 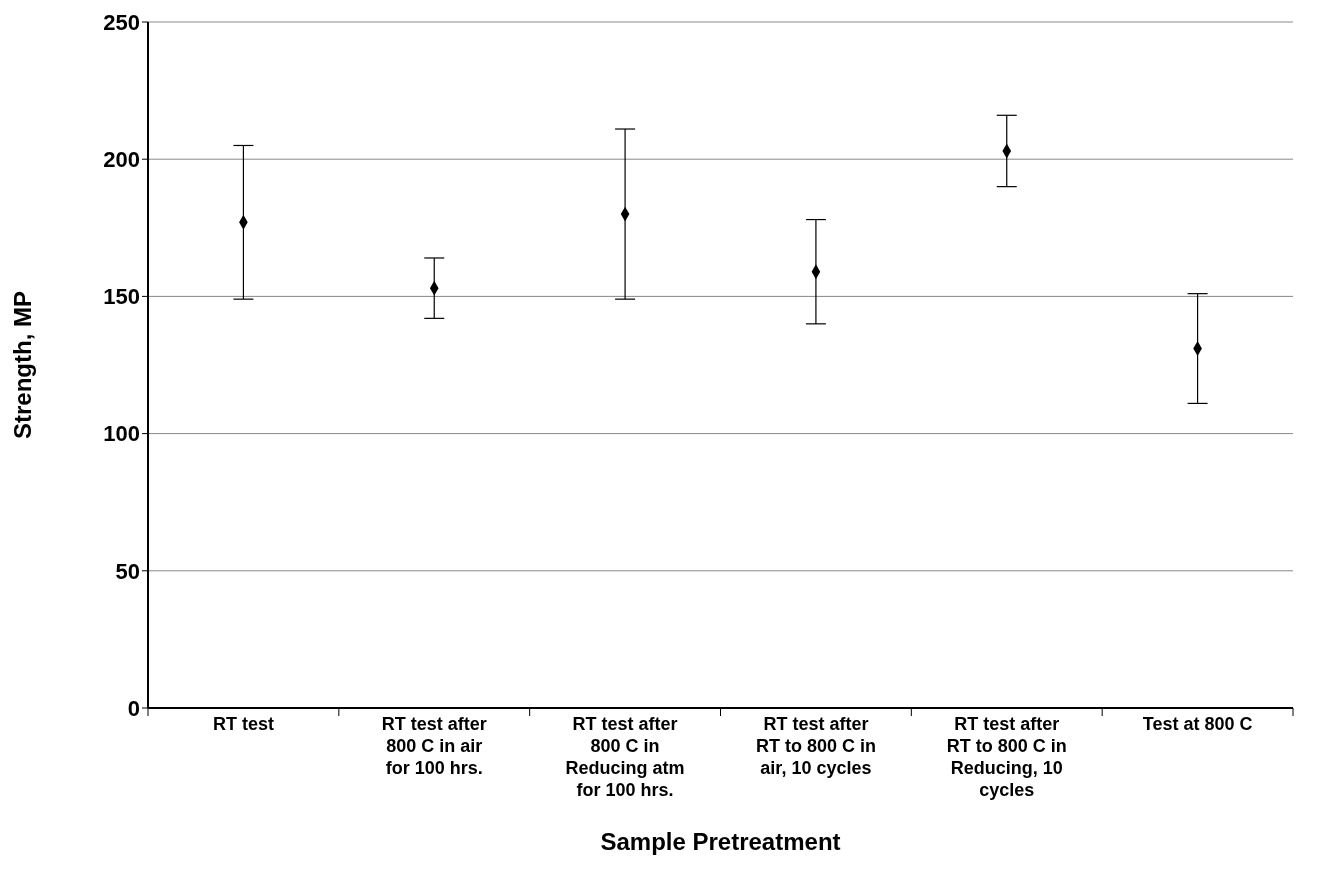 What do you see at coordinates (434, 746) in the screenshot?
I see `x-tick-label: RT test after 800 C in air for 100 hrs.` at bounding box center [434, 746].